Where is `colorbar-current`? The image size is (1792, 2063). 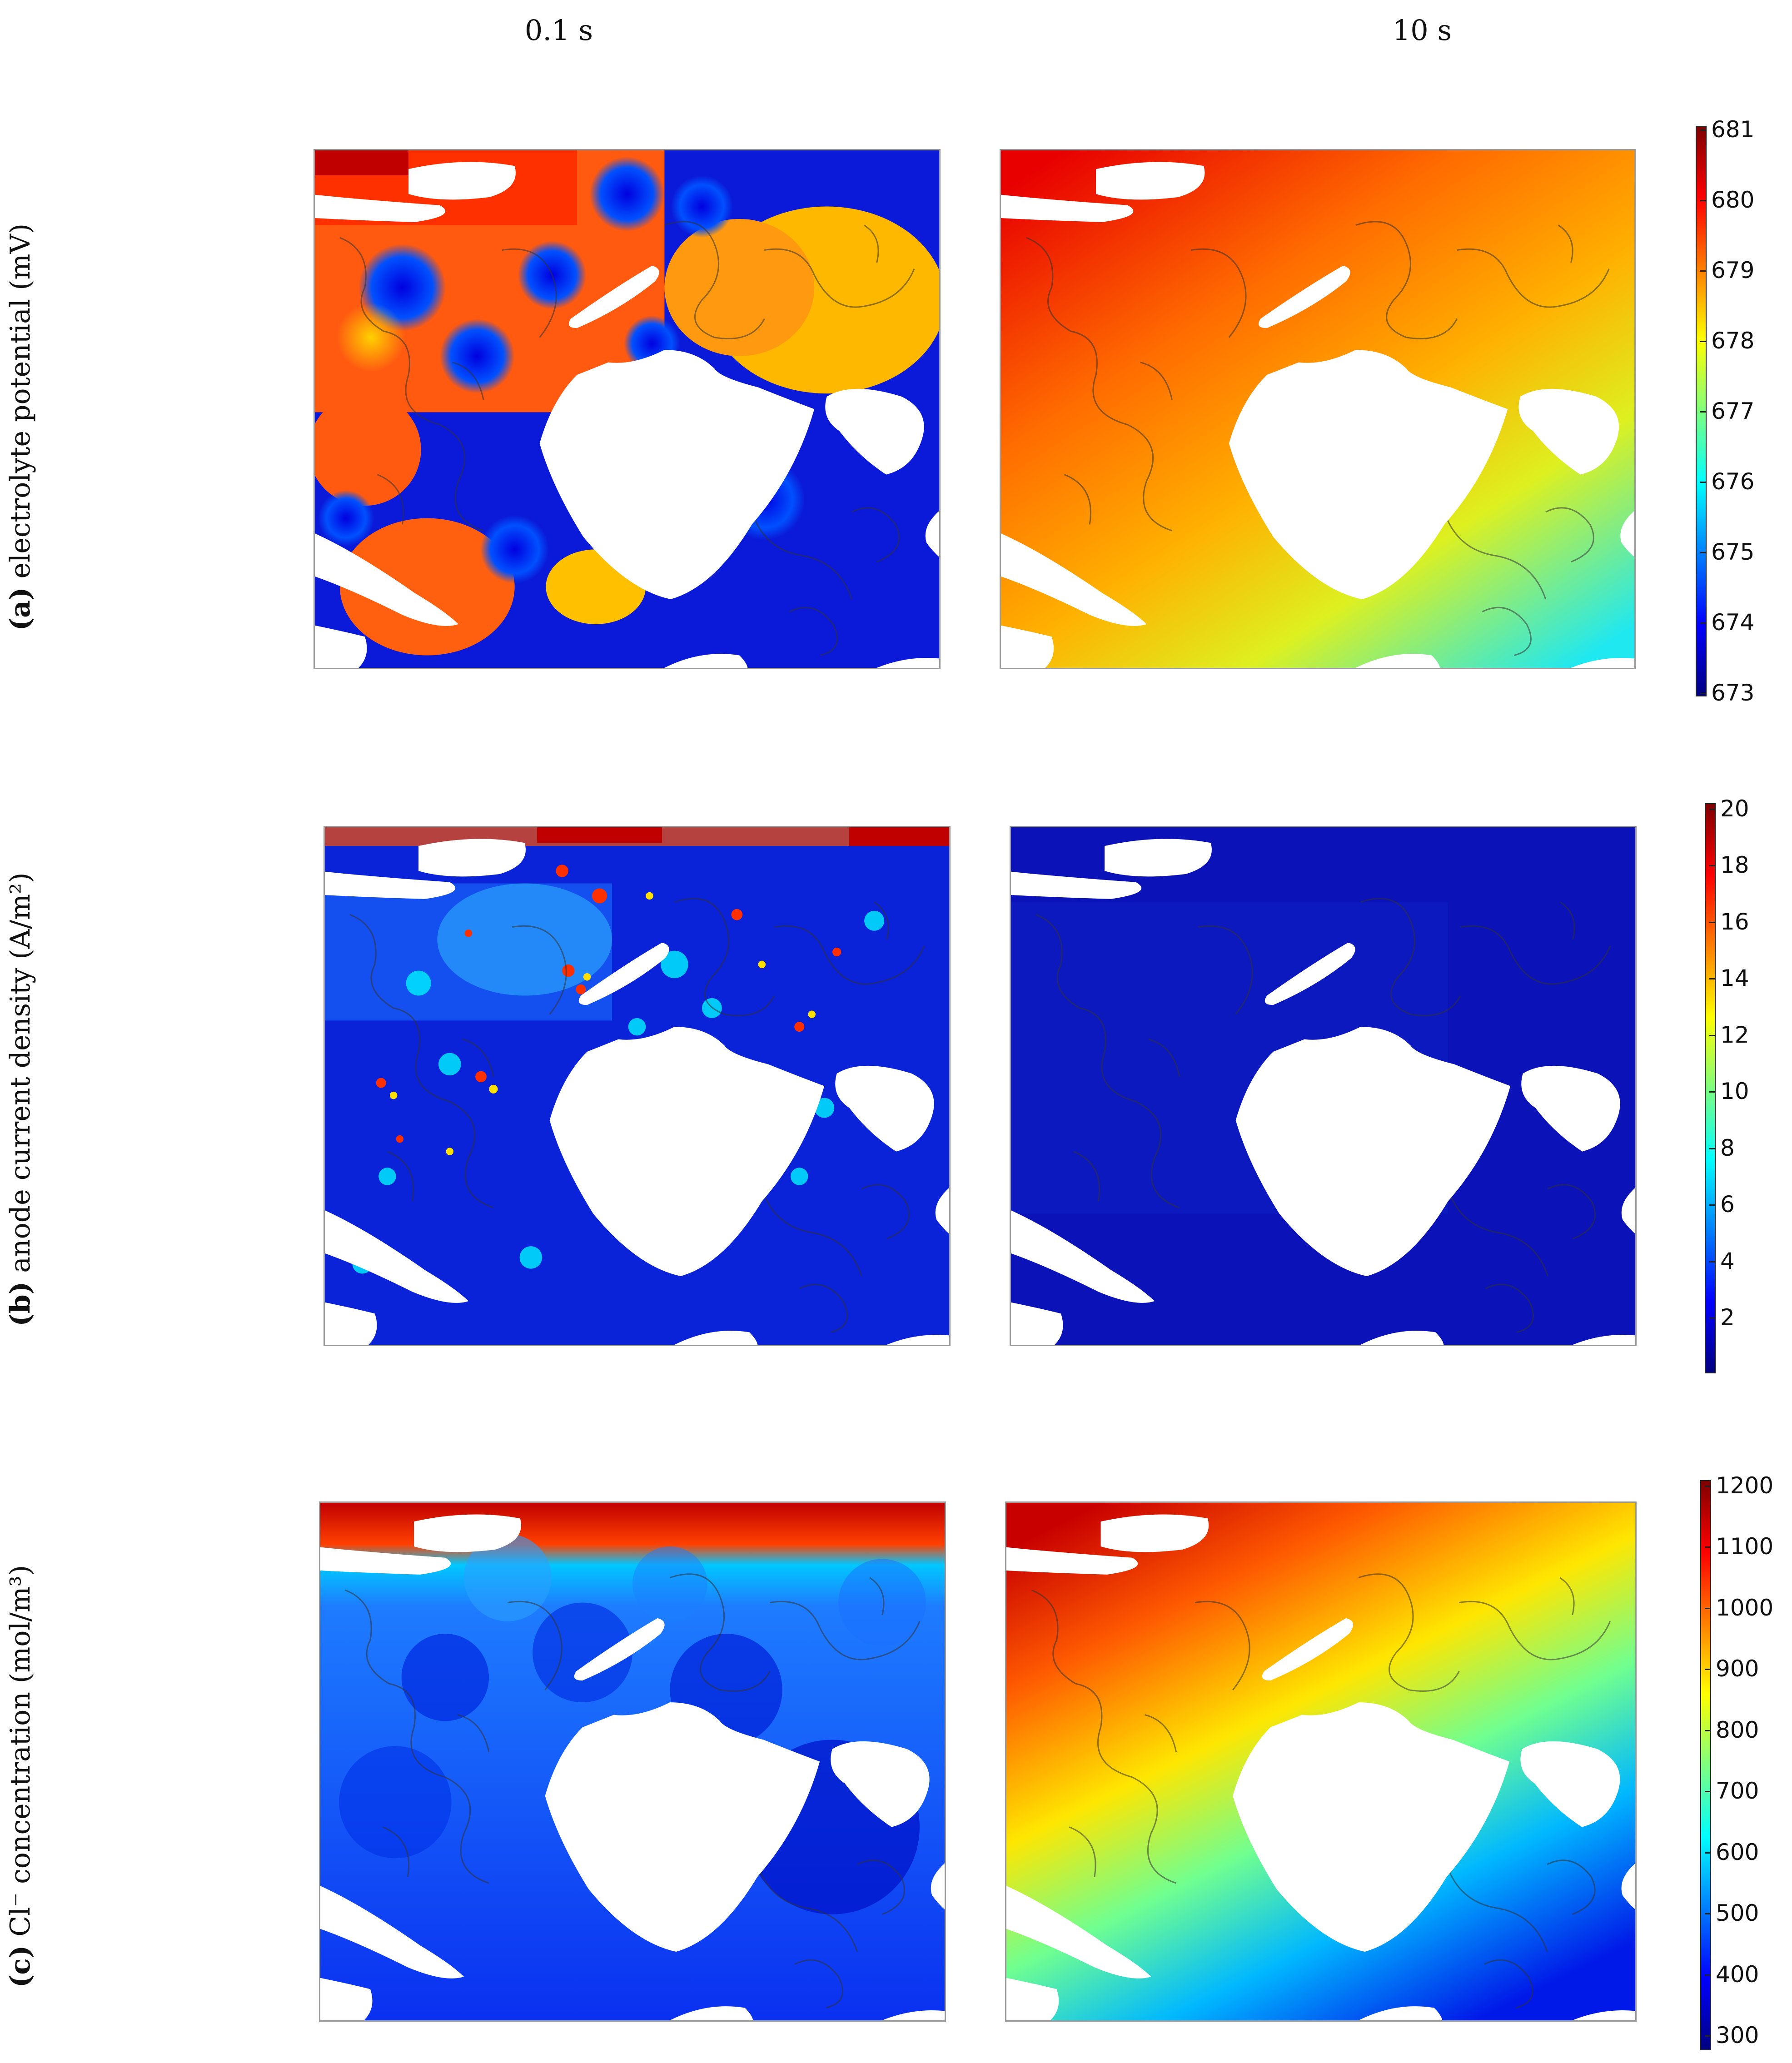
colorbar-current is located at coordinates (1710, 1088).